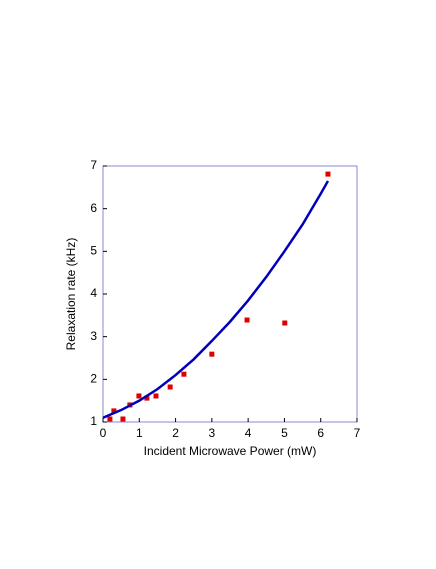 This screenshot has width=436, height=569. I want to click on x-tick-label: 3, so click(212, 433).